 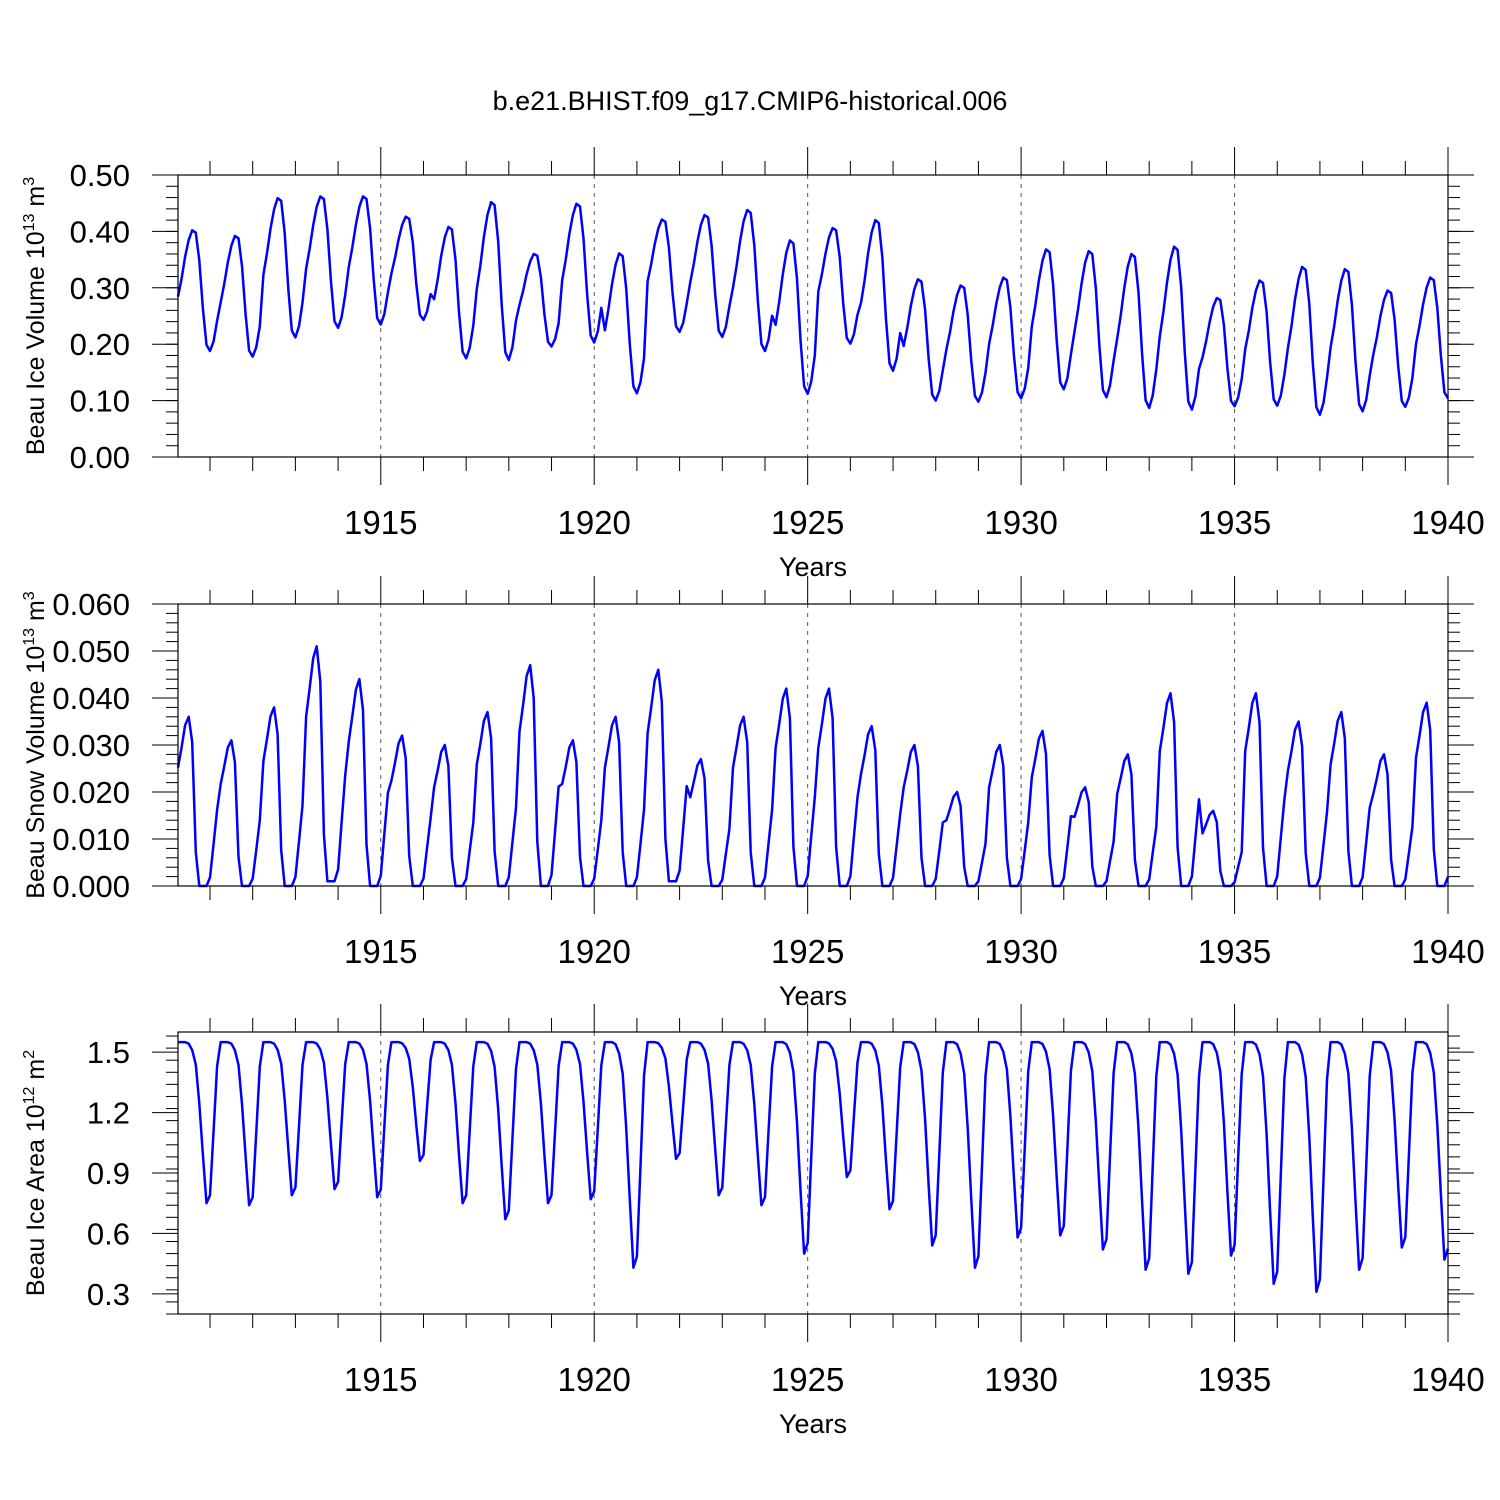 What do you see at coordinates (108, 1294) in the screenshot?
I see `y-tick-label: 0.3` at bounding box center [108, 1294].